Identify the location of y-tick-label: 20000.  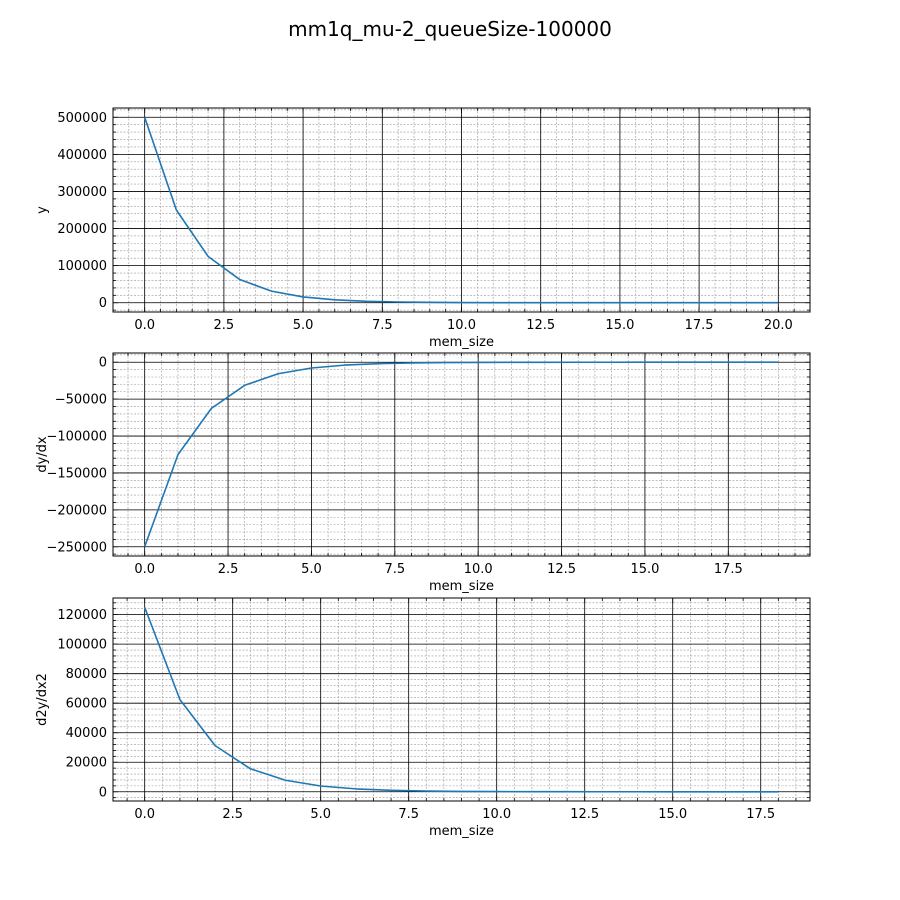
(86, 763).